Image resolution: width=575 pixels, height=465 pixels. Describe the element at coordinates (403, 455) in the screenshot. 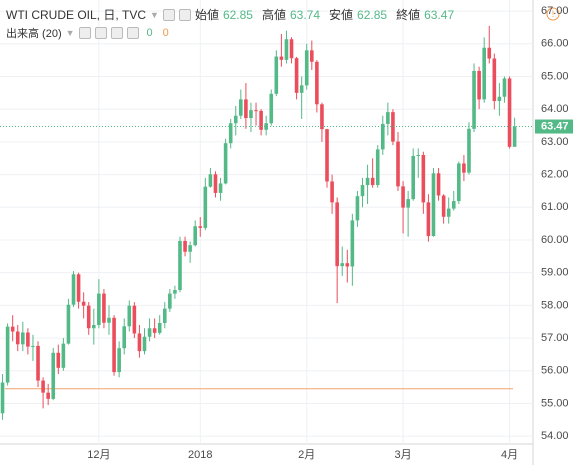

I see `x-tick-label: 3月` at that location.